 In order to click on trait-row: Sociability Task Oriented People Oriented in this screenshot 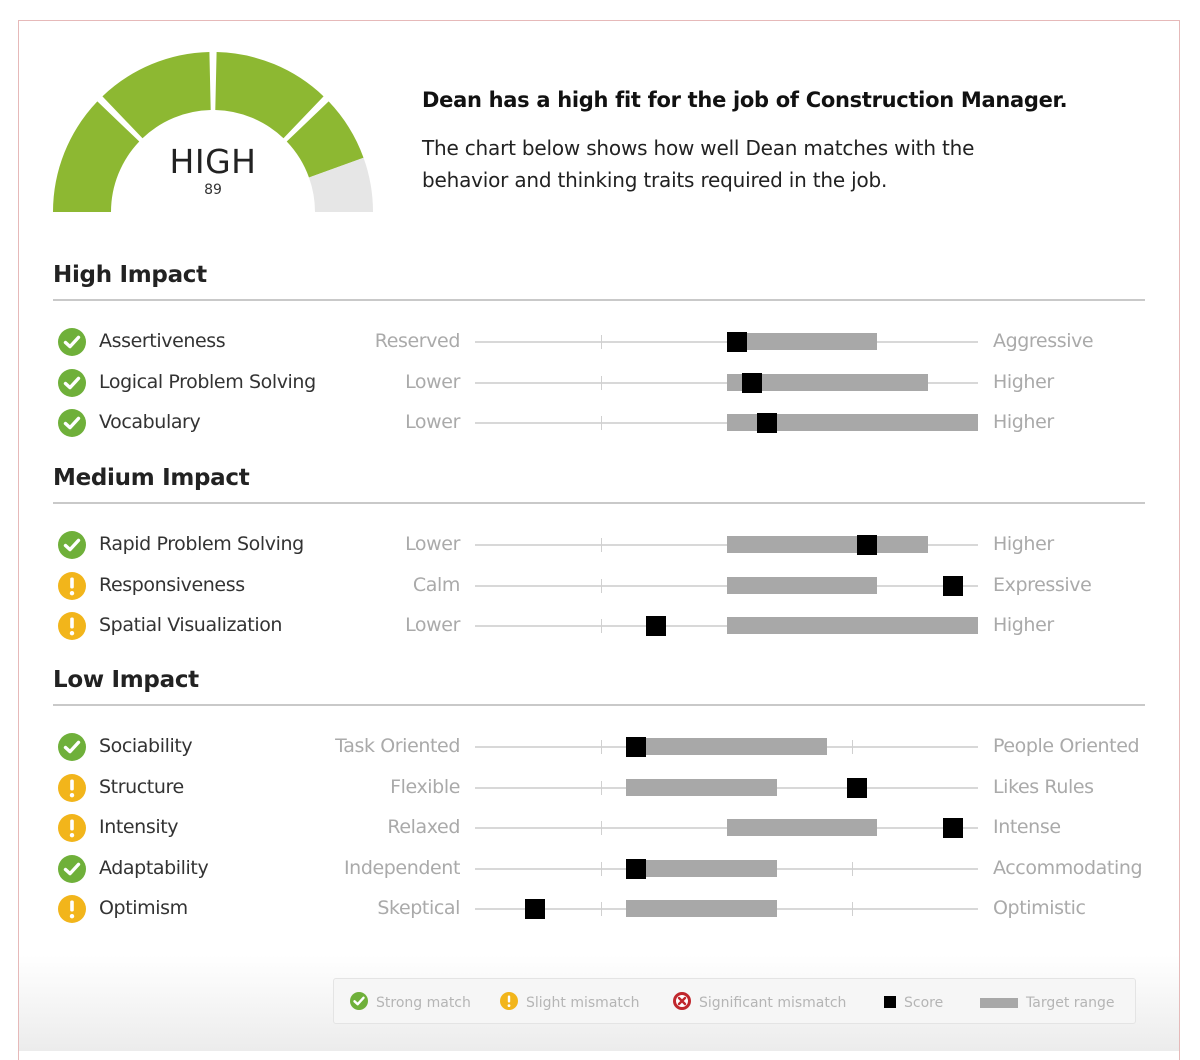, I will do `click(600, 746)`.